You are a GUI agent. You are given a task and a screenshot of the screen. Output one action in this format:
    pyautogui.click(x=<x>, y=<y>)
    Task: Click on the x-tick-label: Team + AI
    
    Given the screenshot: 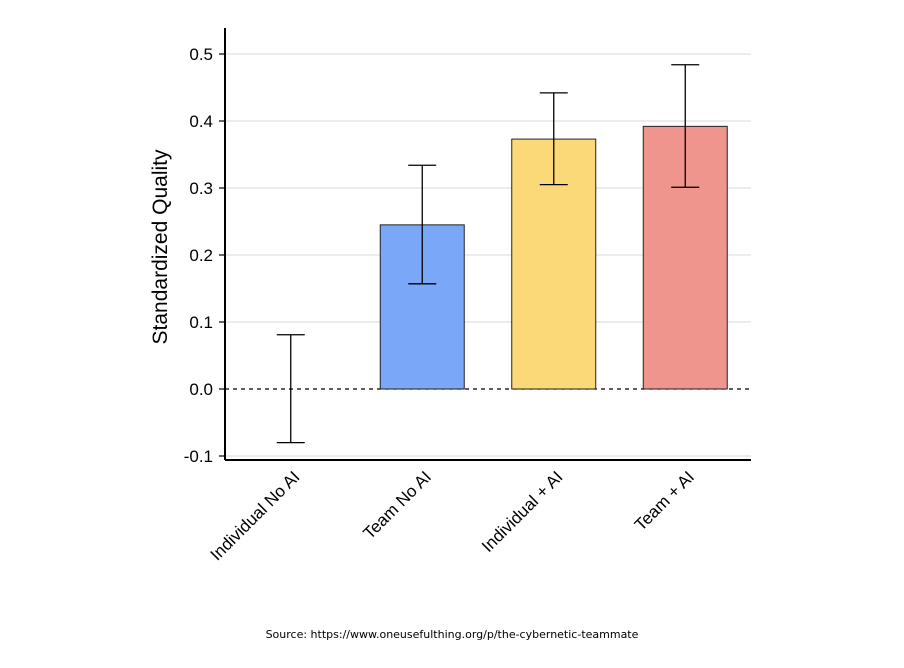 What is the action you would take?
    pyautogui.click(x=664, y=500)
    